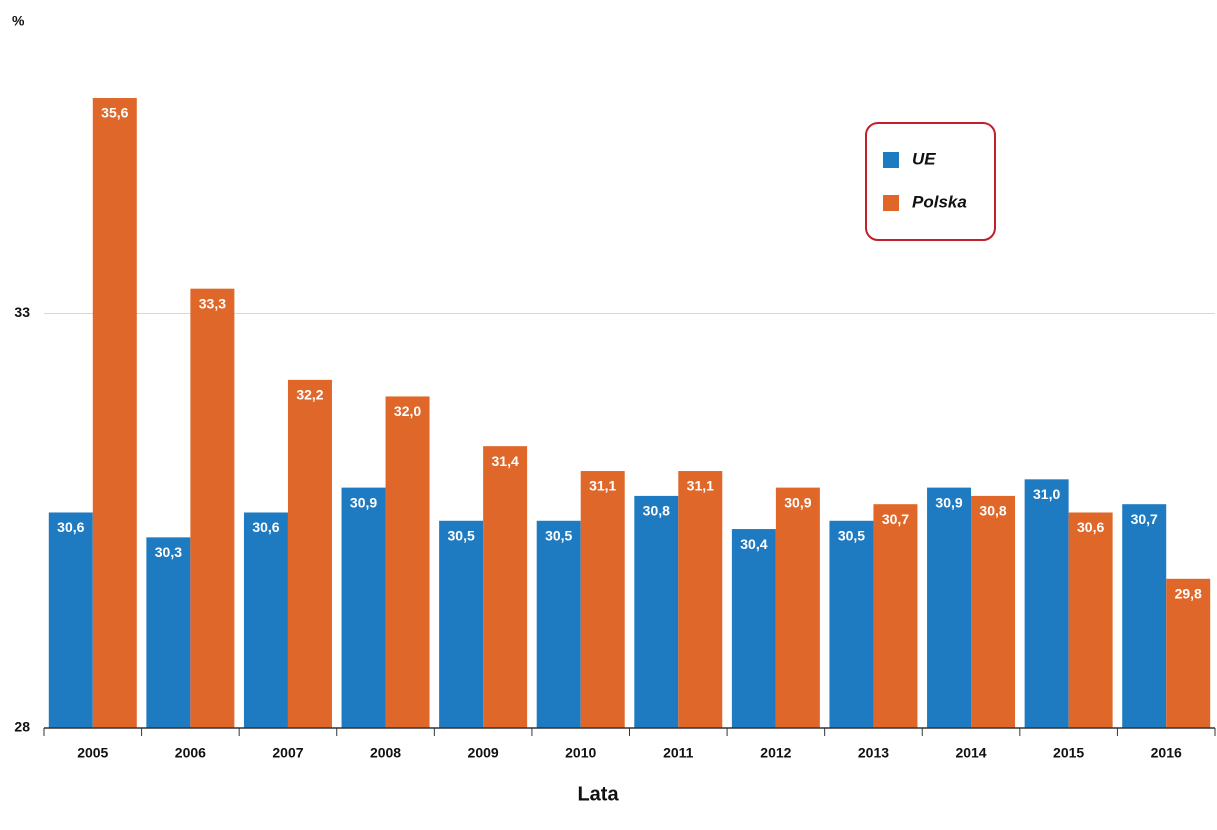  Describe the element at coordinates (775, 753) in the screenshot. I see `x-tick-label: 2012` at that location.